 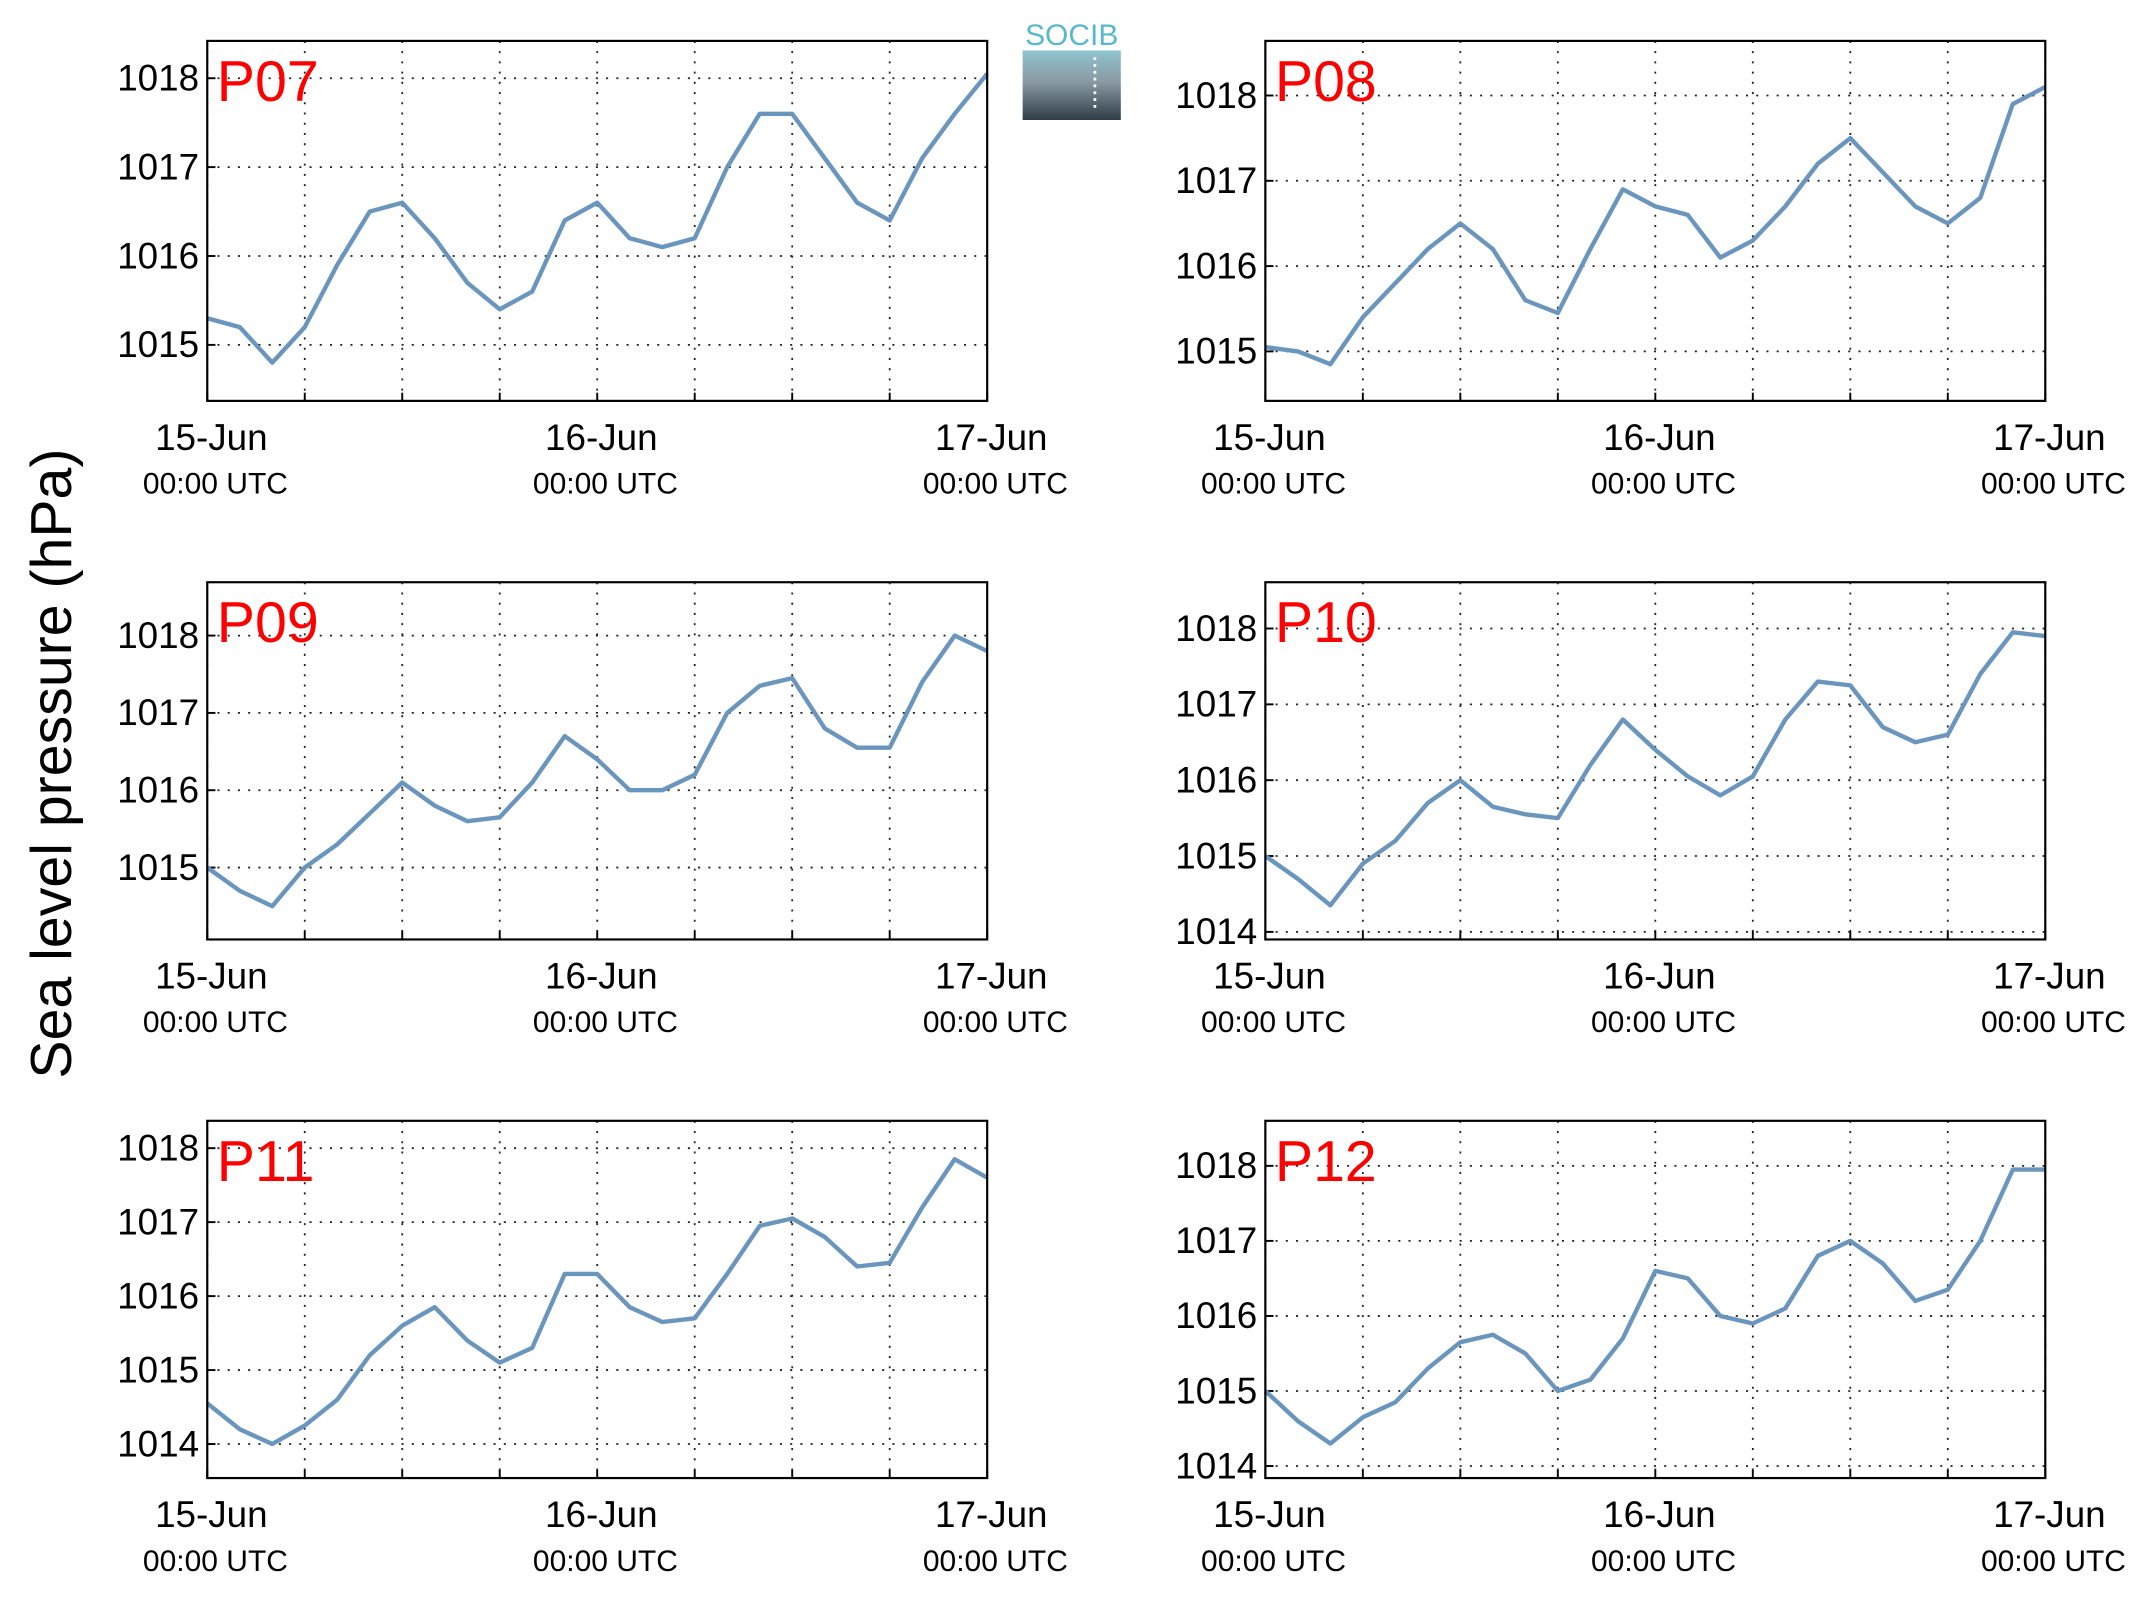 What do you see at coordinates (52, 764) in the screenshot?
I see `y-axis-title: Sea level pressure (hPa)` at bounding box center [52, 764].